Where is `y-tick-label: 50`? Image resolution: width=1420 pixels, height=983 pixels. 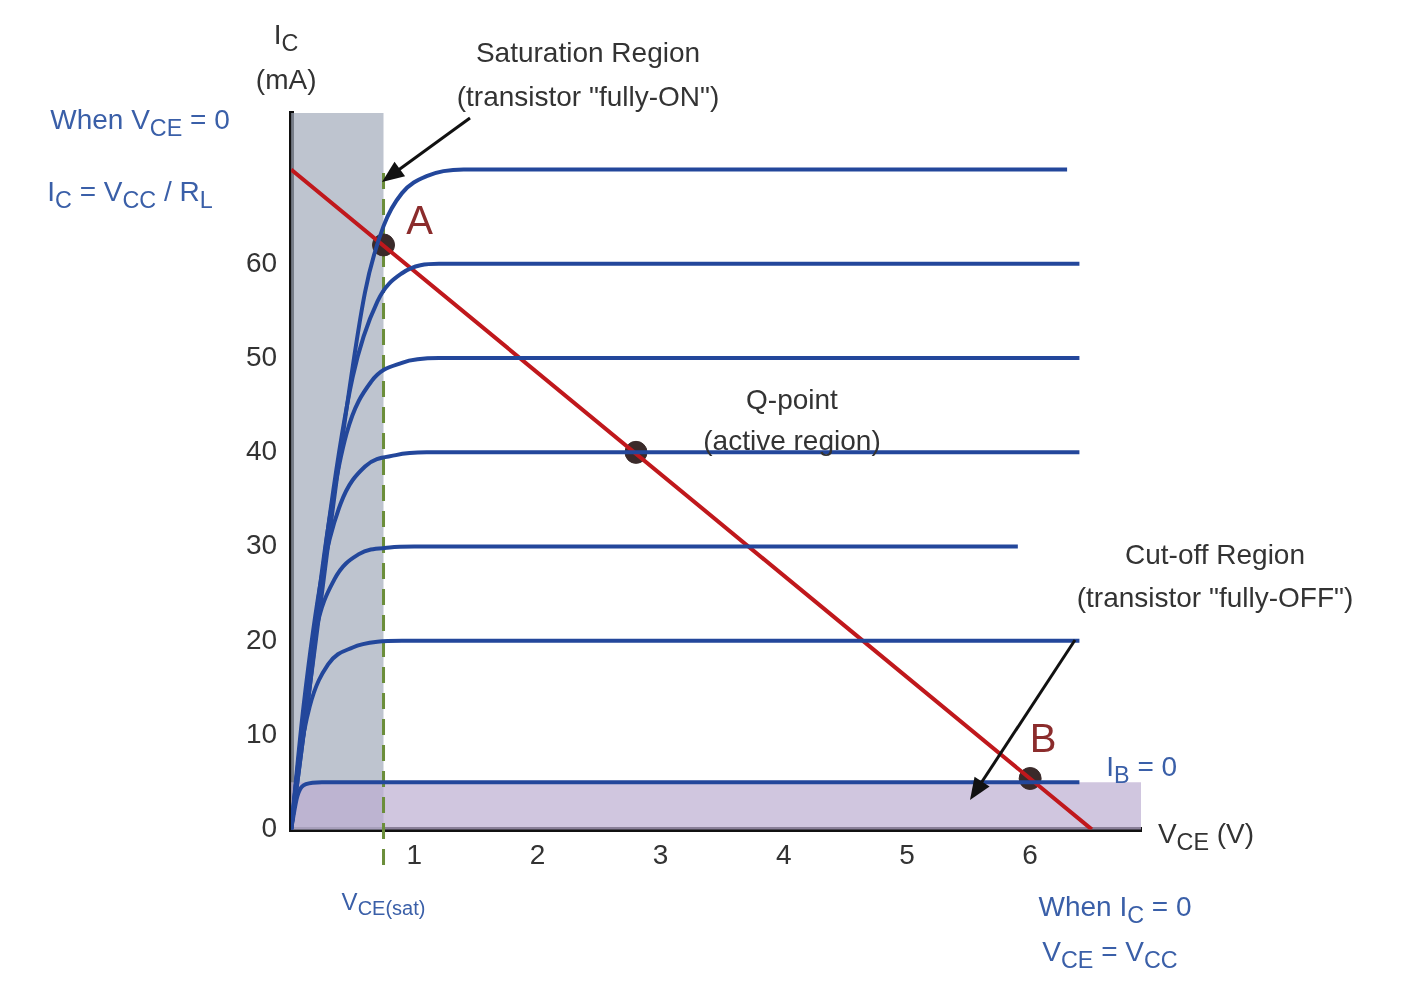 y-tick-label: 50 is located at coordinates (261, 356).